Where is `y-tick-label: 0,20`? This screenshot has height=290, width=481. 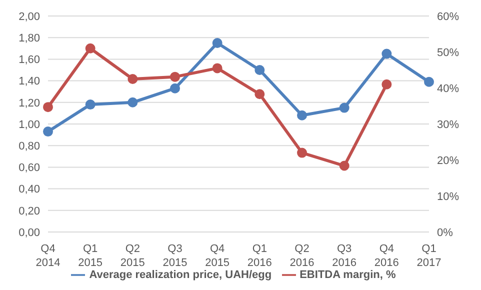 y-tick-label: 0,20 is located at coordinates (29, 211).